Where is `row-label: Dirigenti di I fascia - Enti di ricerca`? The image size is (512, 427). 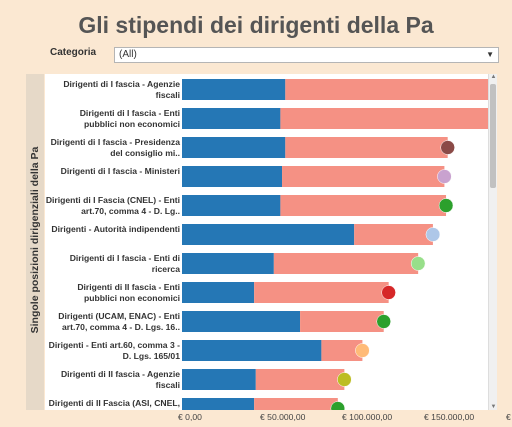
row-label: Dirigenti di I fascia - Enti di ricerca is located at coordinates (124, 263).